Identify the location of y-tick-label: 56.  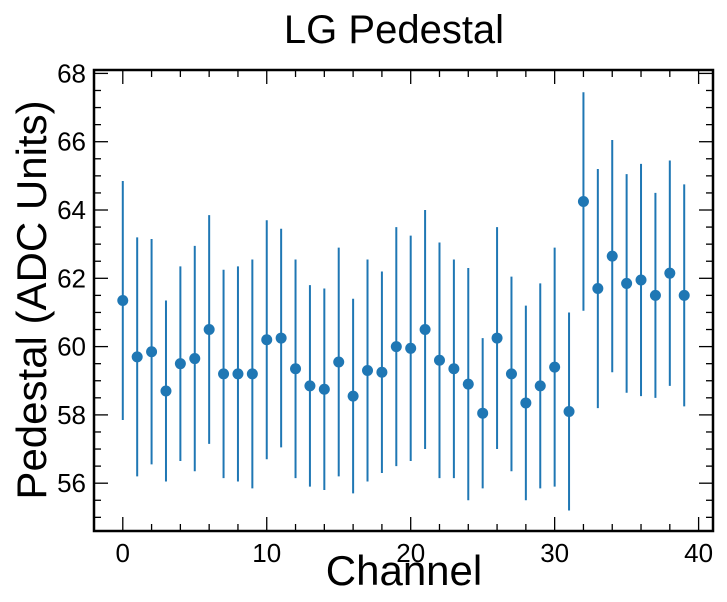
(71, 483).